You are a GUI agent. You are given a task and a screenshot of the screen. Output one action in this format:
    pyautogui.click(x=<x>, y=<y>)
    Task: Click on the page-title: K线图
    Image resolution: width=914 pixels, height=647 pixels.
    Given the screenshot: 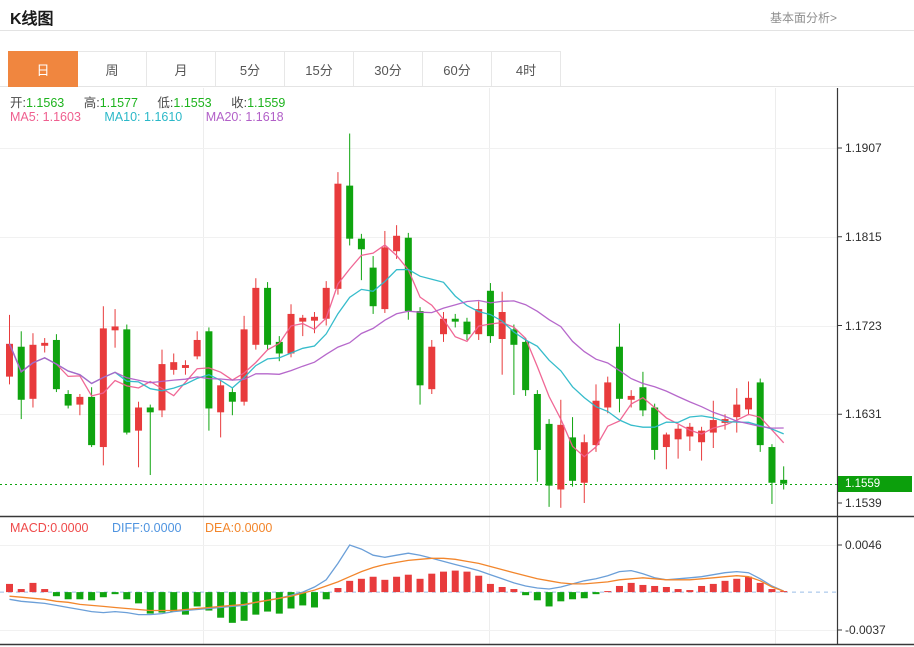 What is the action you would take?
    pyautogui.click(x=32, y=19)
    